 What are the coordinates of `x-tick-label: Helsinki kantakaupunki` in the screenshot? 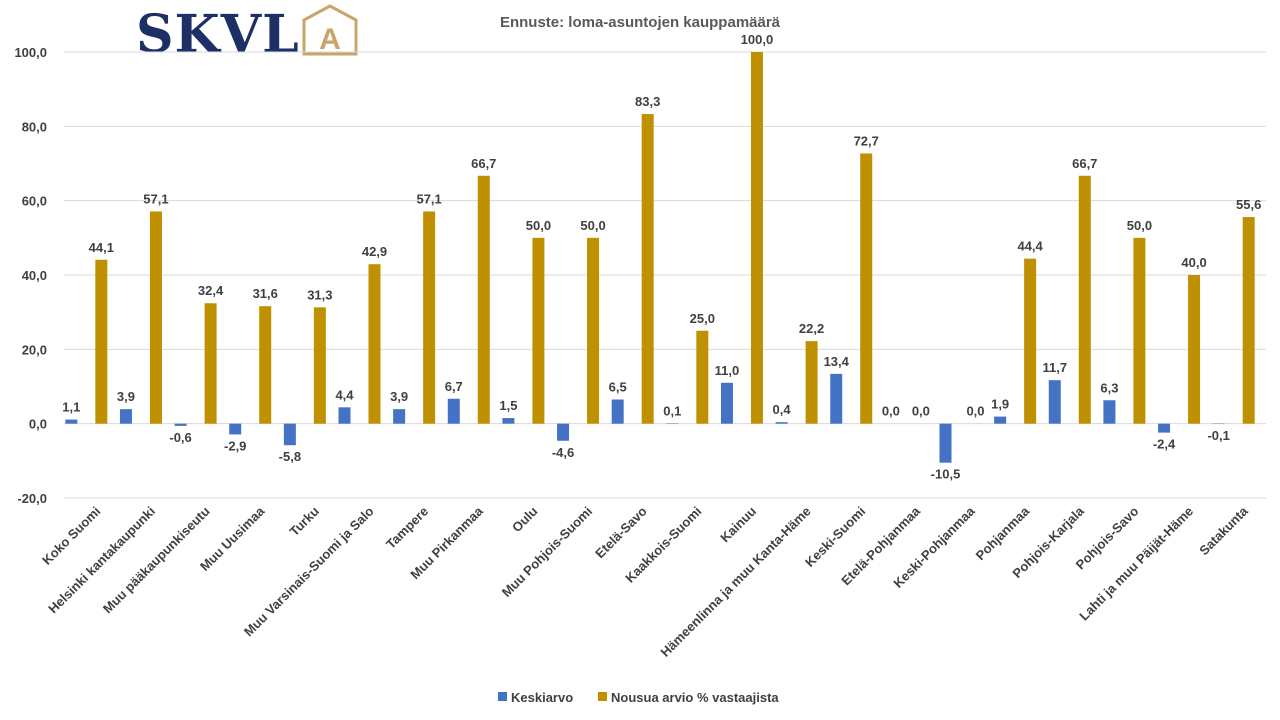 It's located at (101, 560).